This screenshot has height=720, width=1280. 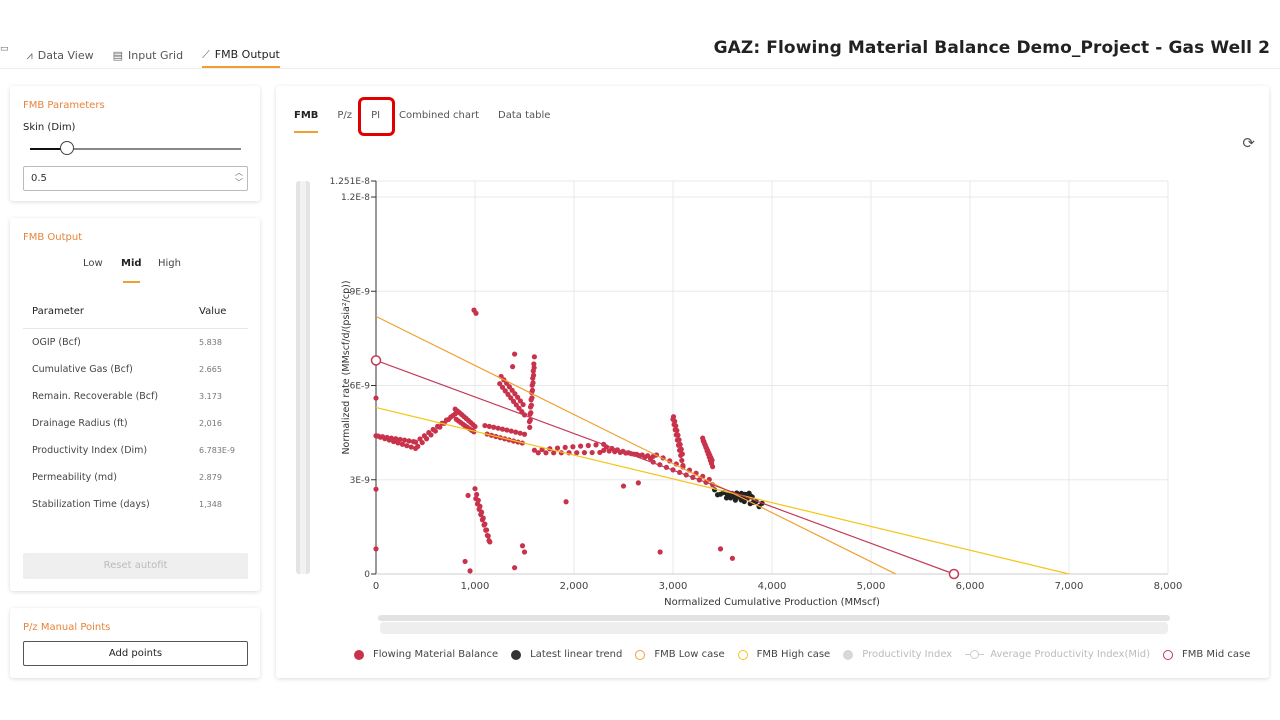 What do you see at coordinates (673, 586) in the screenshot?
I see `x-tick-label: 3,000` at bounding box center [673, 586].